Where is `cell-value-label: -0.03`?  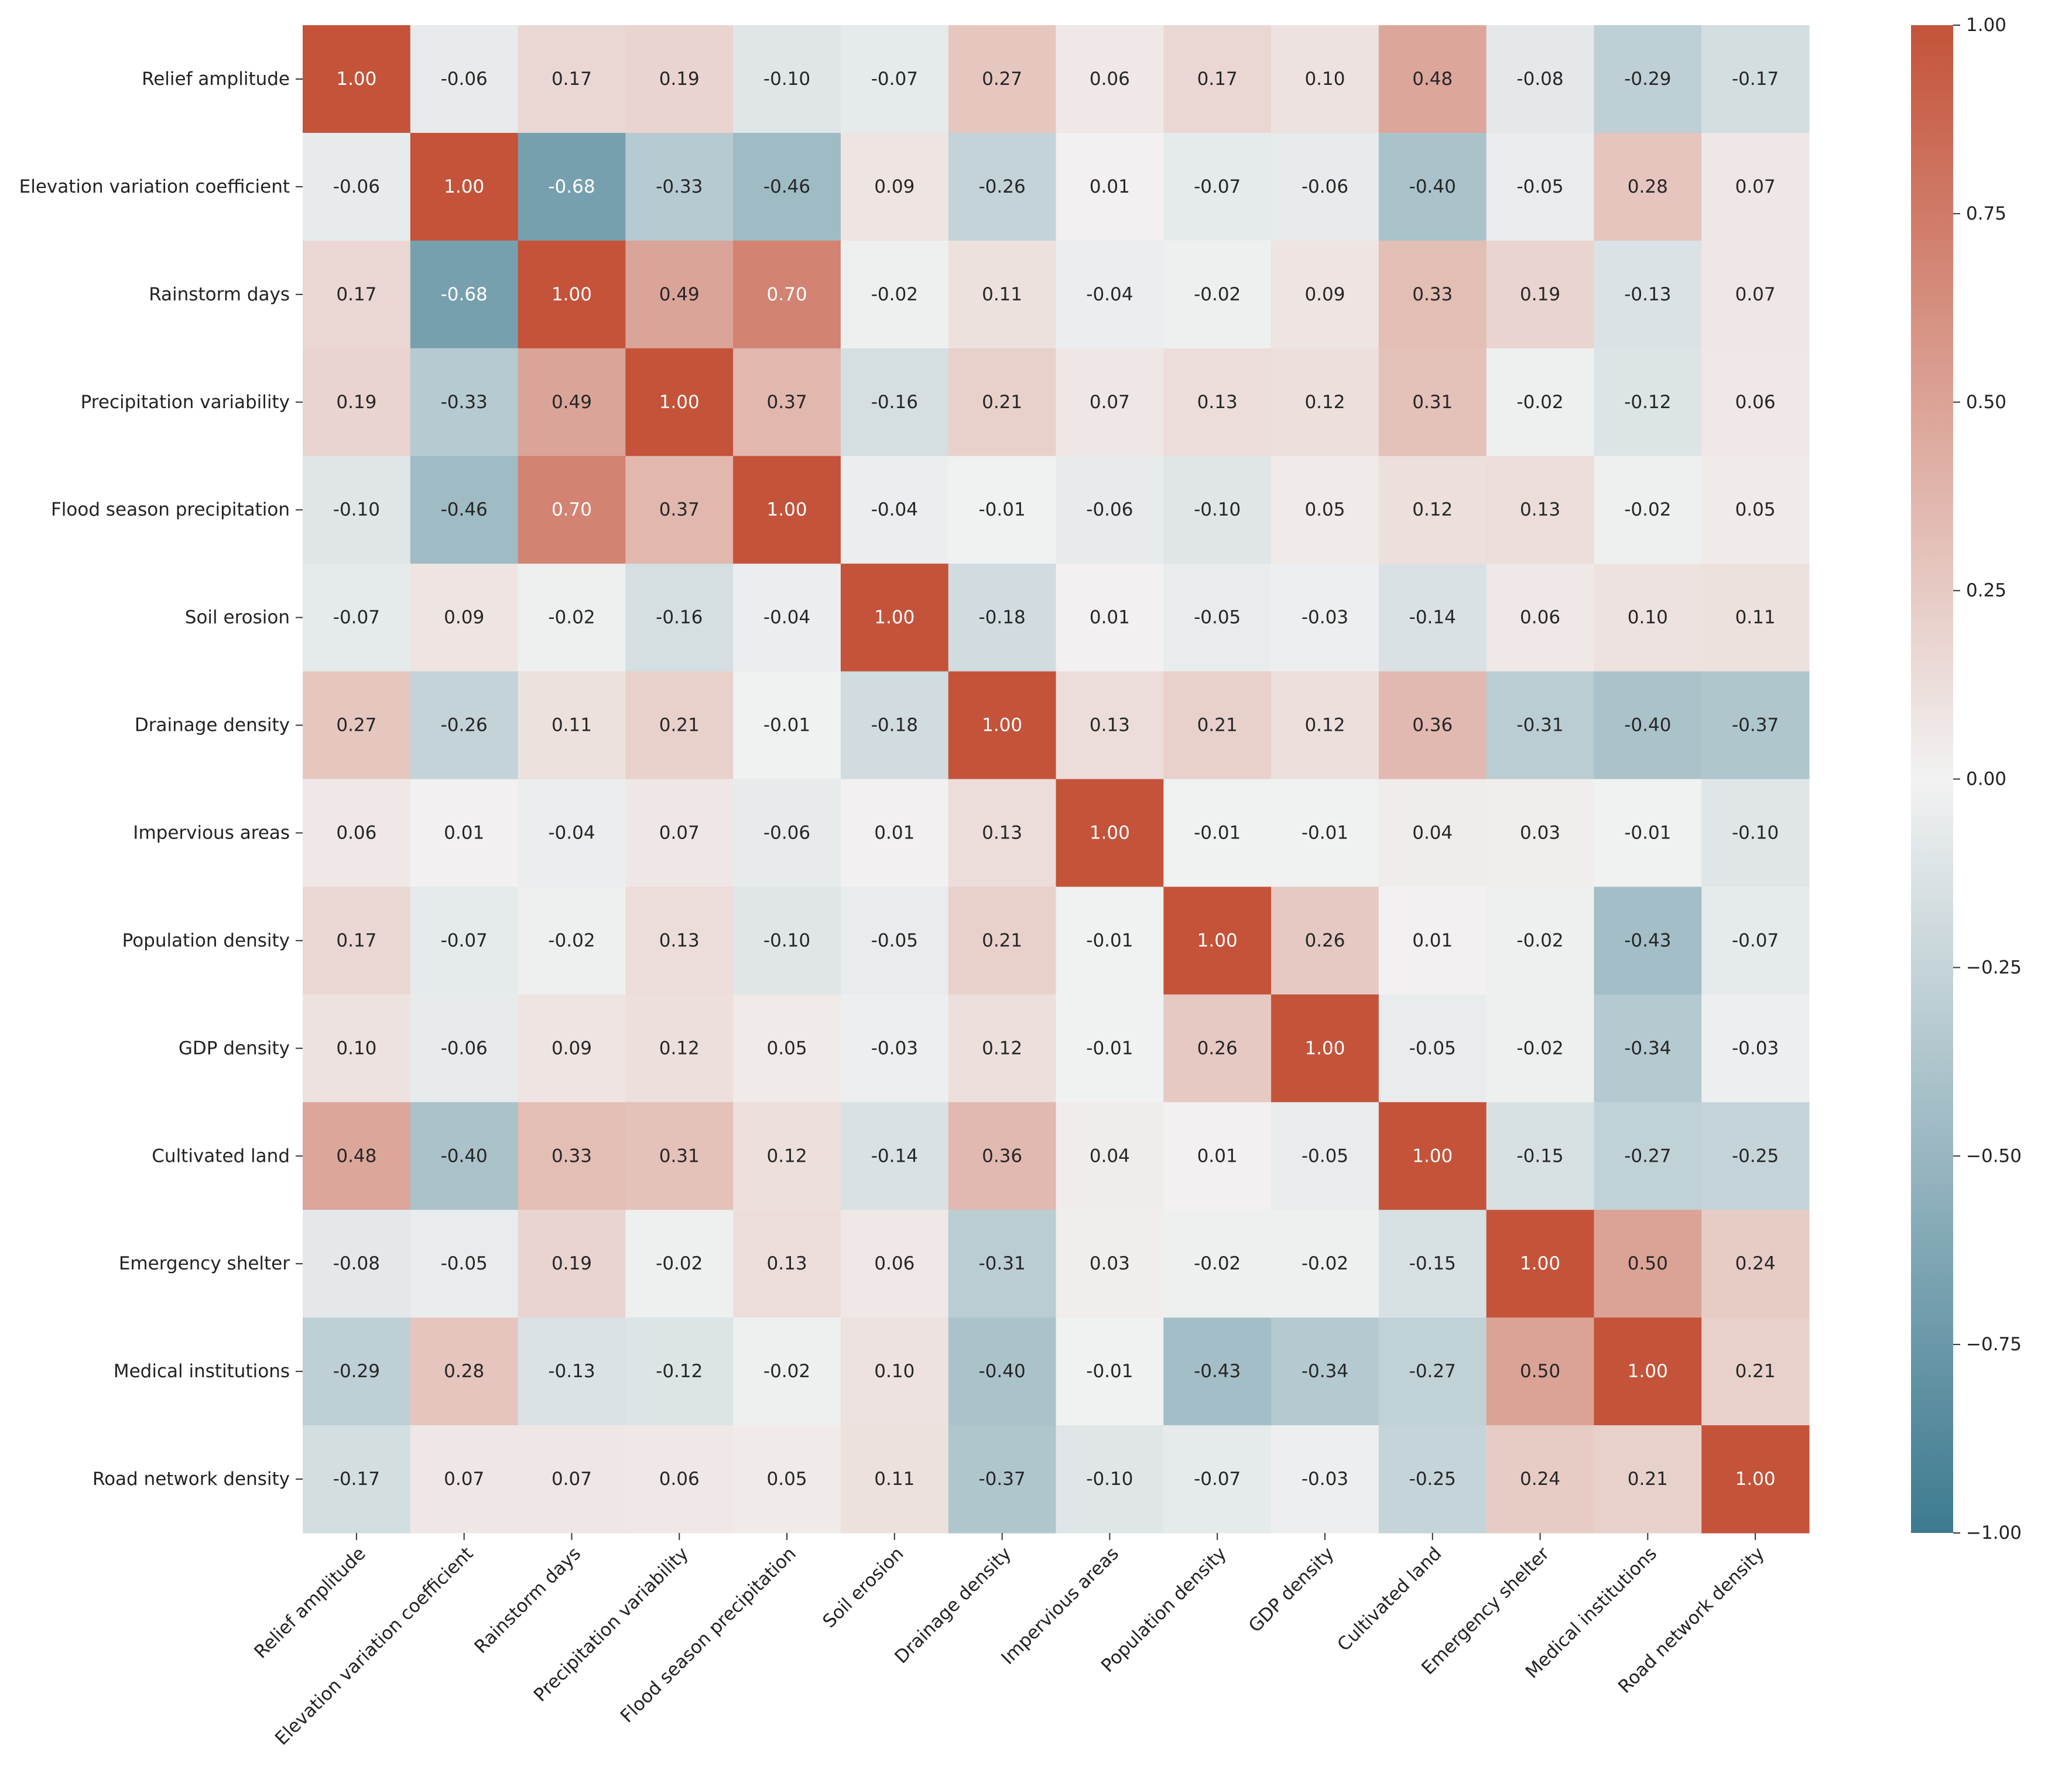 cell-value-label: -0.03 is located at coordinates (1325, 1480).